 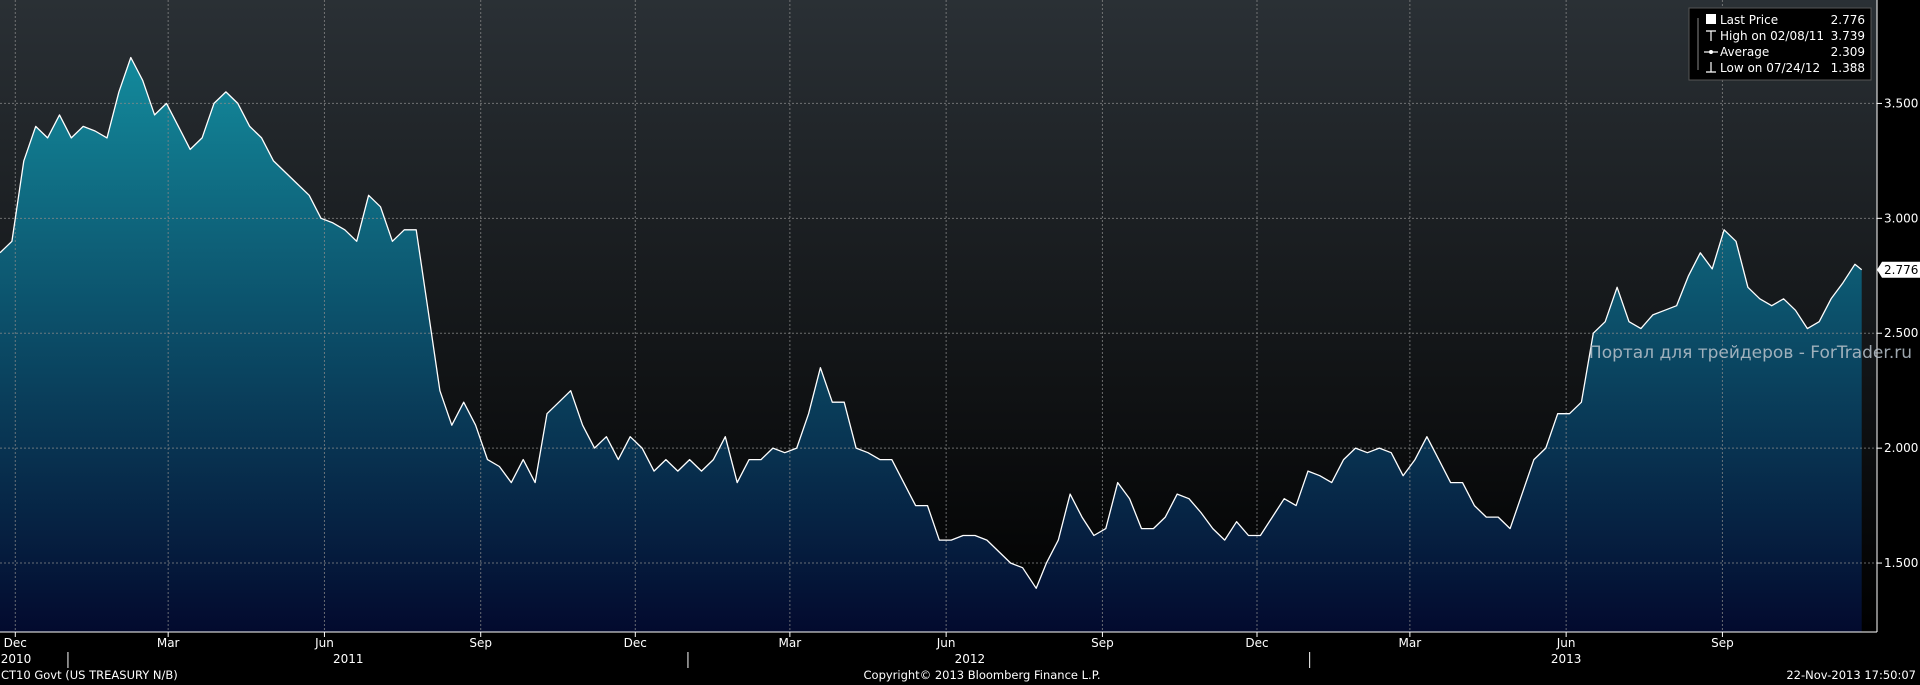 I want to click on legend-label: Last Price, so click(x=1749, y=20).